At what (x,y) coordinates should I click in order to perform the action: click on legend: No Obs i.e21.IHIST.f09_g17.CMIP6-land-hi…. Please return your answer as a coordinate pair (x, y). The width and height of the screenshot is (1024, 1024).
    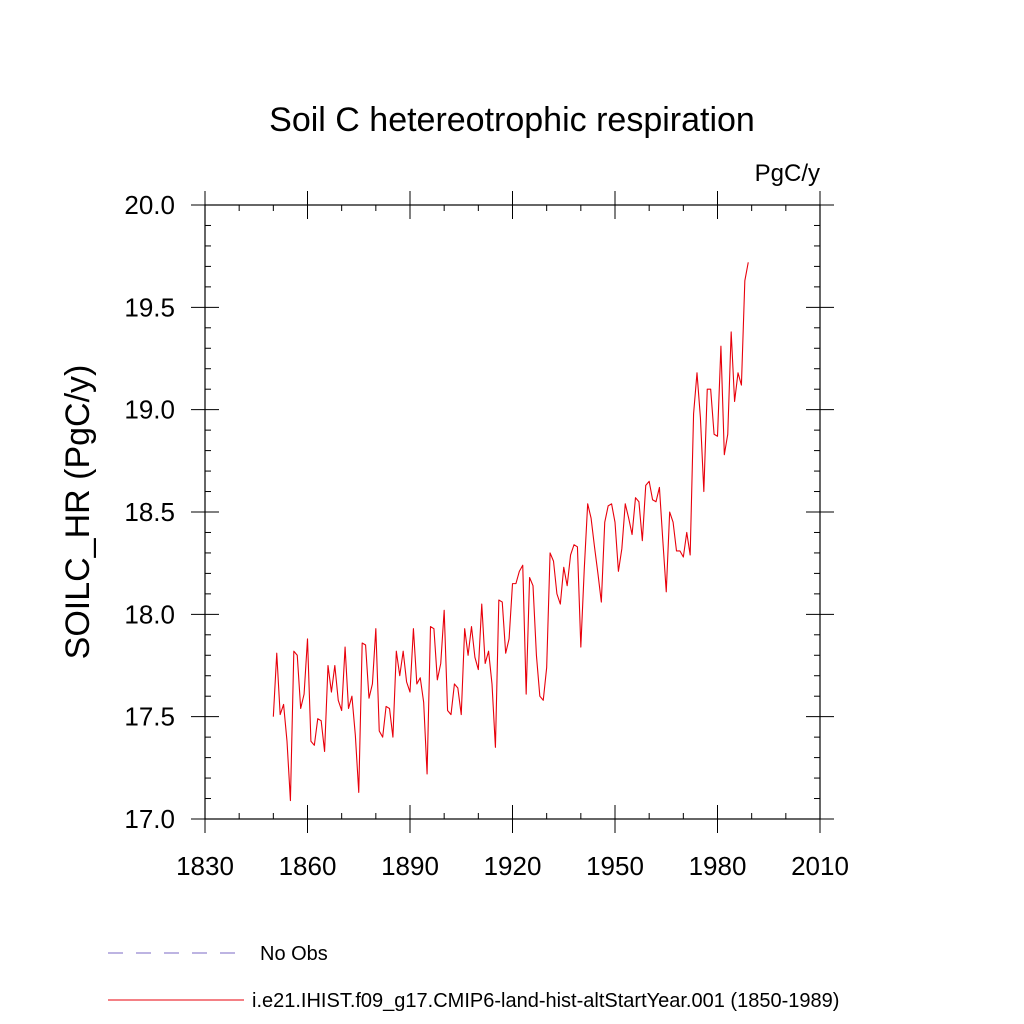
    Looking at the image, I should click on (473, 977).